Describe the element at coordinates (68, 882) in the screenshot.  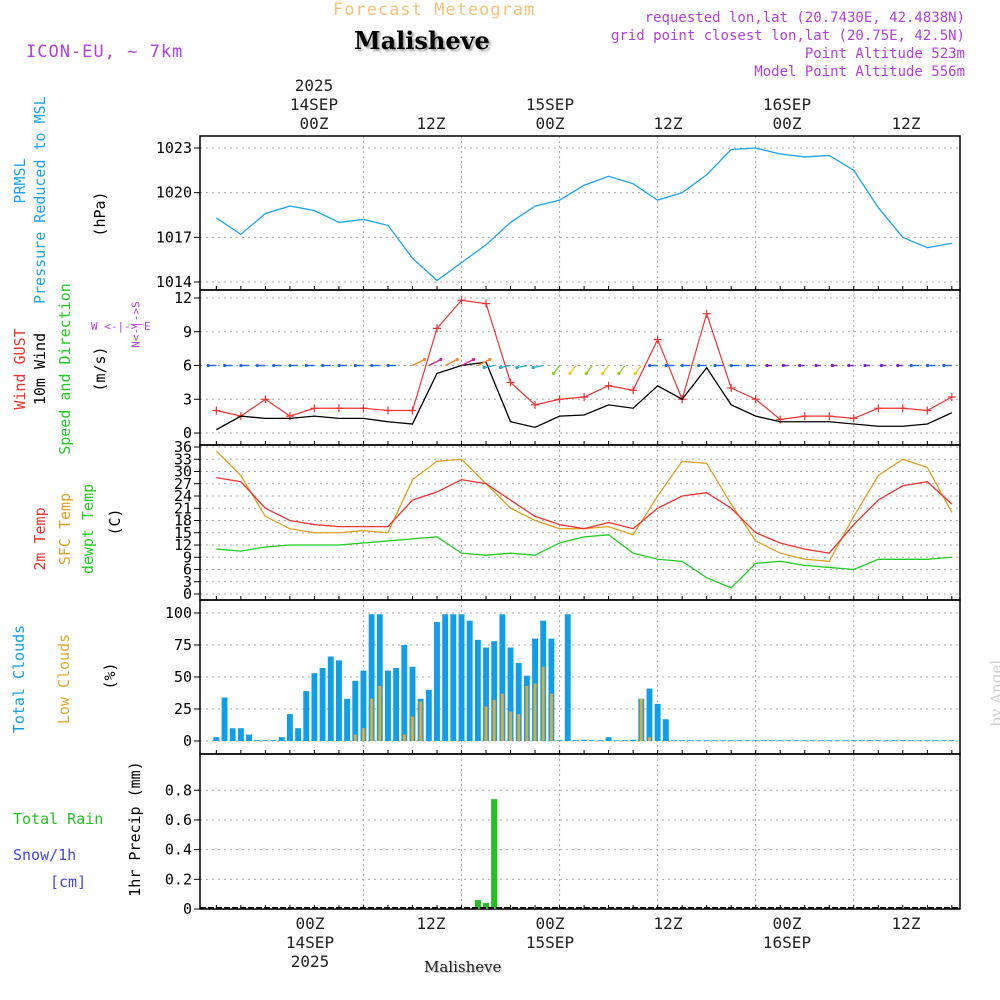
I see `label-snow-unit: [cm]` at that location.